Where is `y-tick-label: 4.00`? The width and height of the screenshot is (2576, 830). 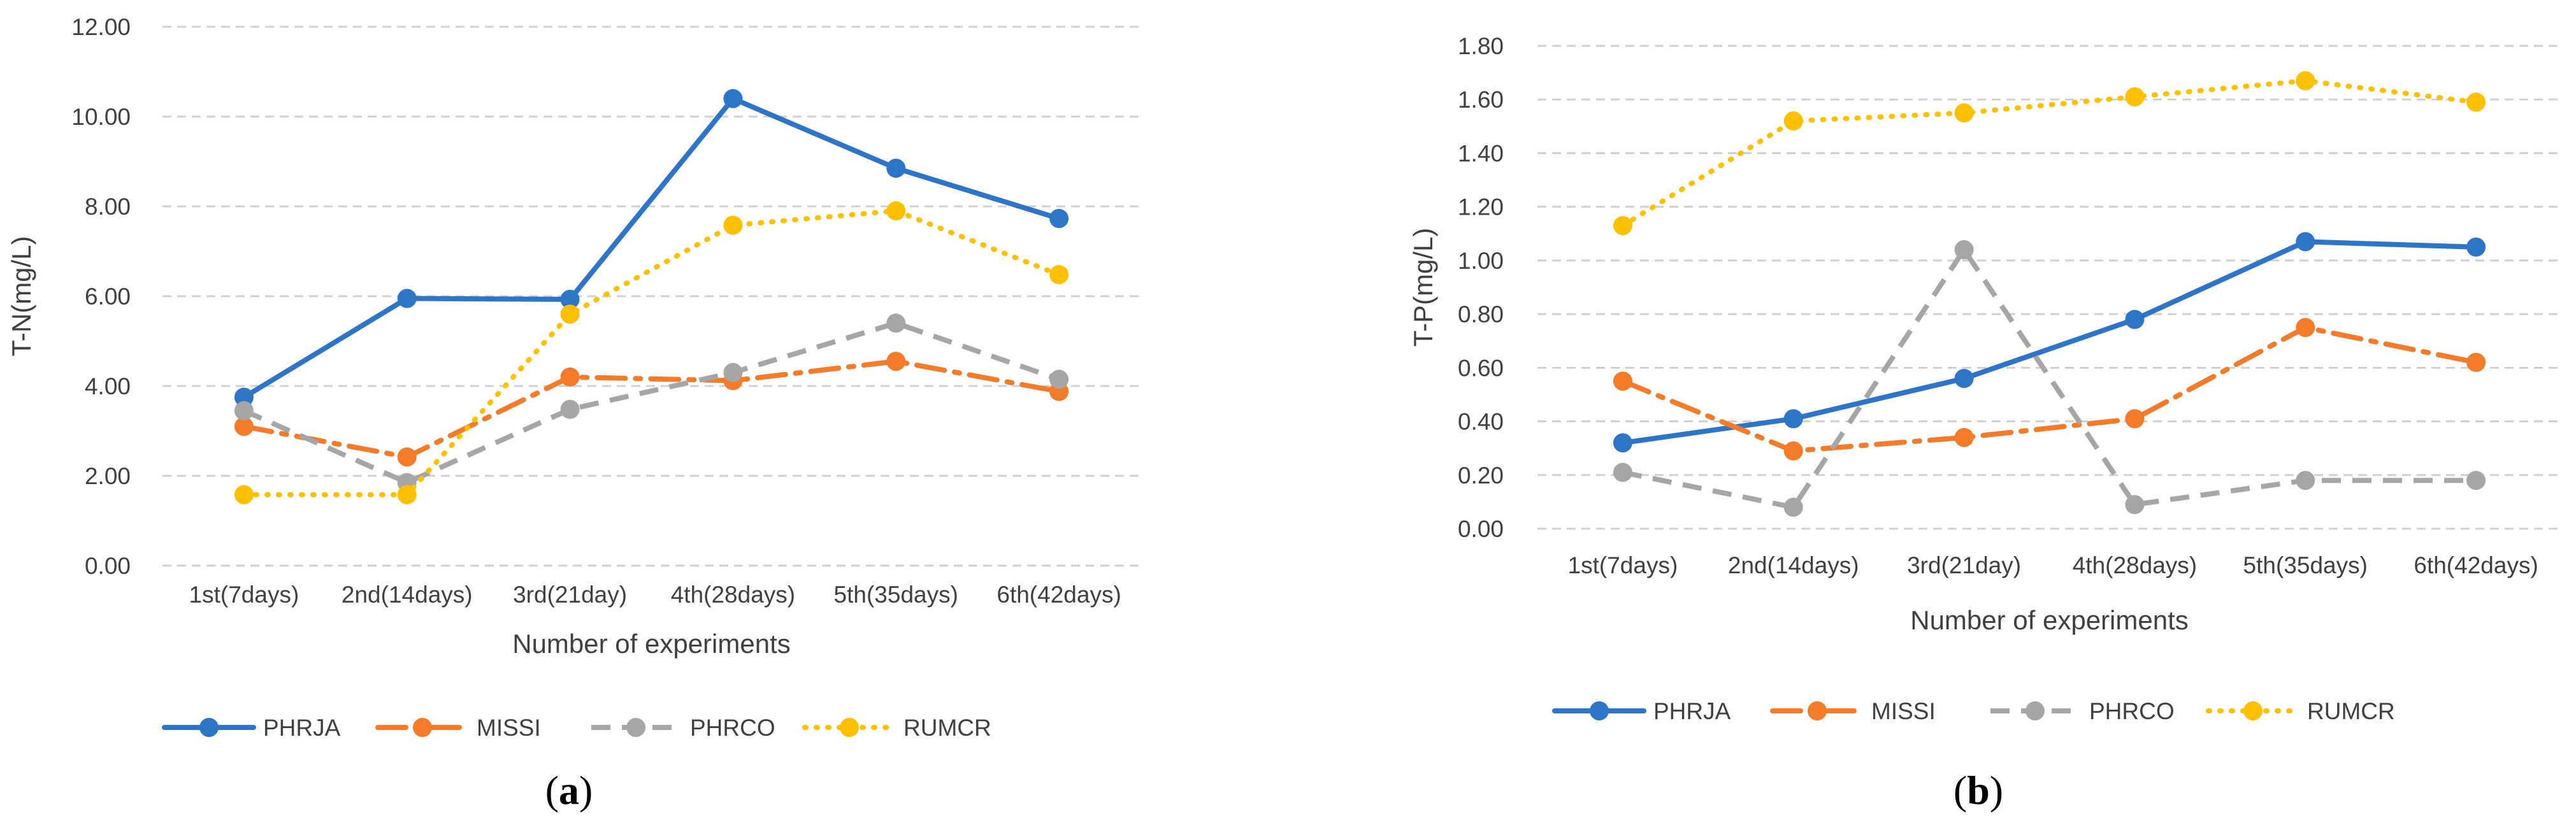 y-tick-label: 4.00 is located at coordinates (108, 386).